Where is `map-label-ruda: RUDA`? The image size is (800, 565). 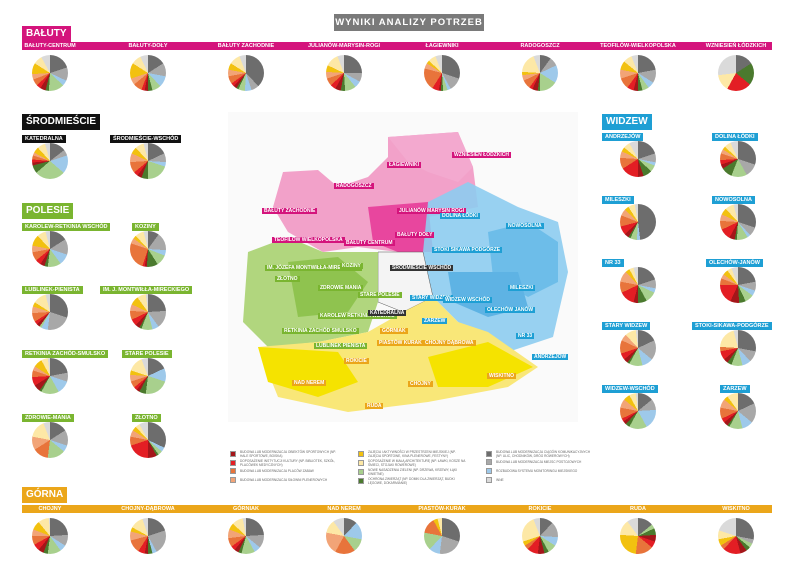
map-label-ruda: RUDA is located at coordinates (374, 406).